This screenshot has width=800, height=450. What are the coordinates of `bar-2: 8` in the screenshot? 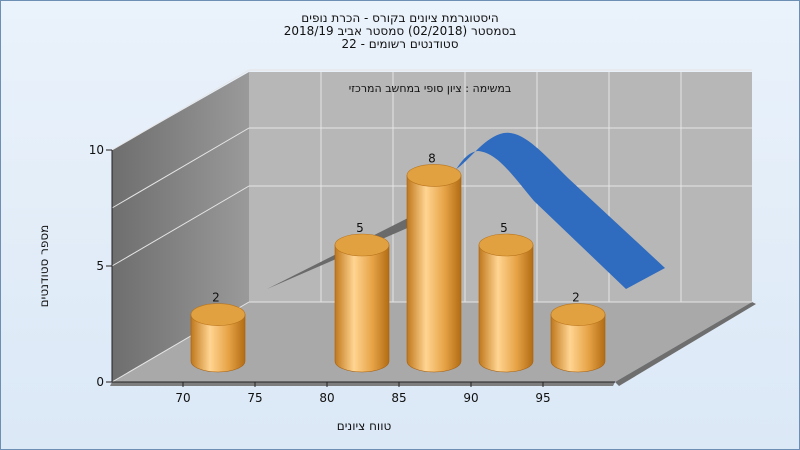 It's located at (434, 262).